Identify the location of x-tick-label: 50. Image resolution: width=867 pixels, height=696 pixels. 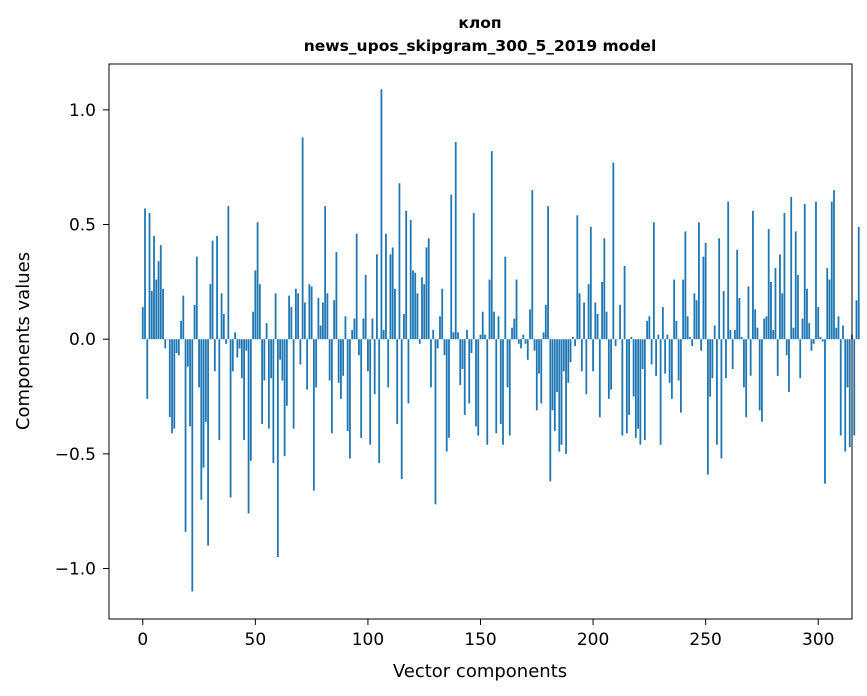
(256, 640).